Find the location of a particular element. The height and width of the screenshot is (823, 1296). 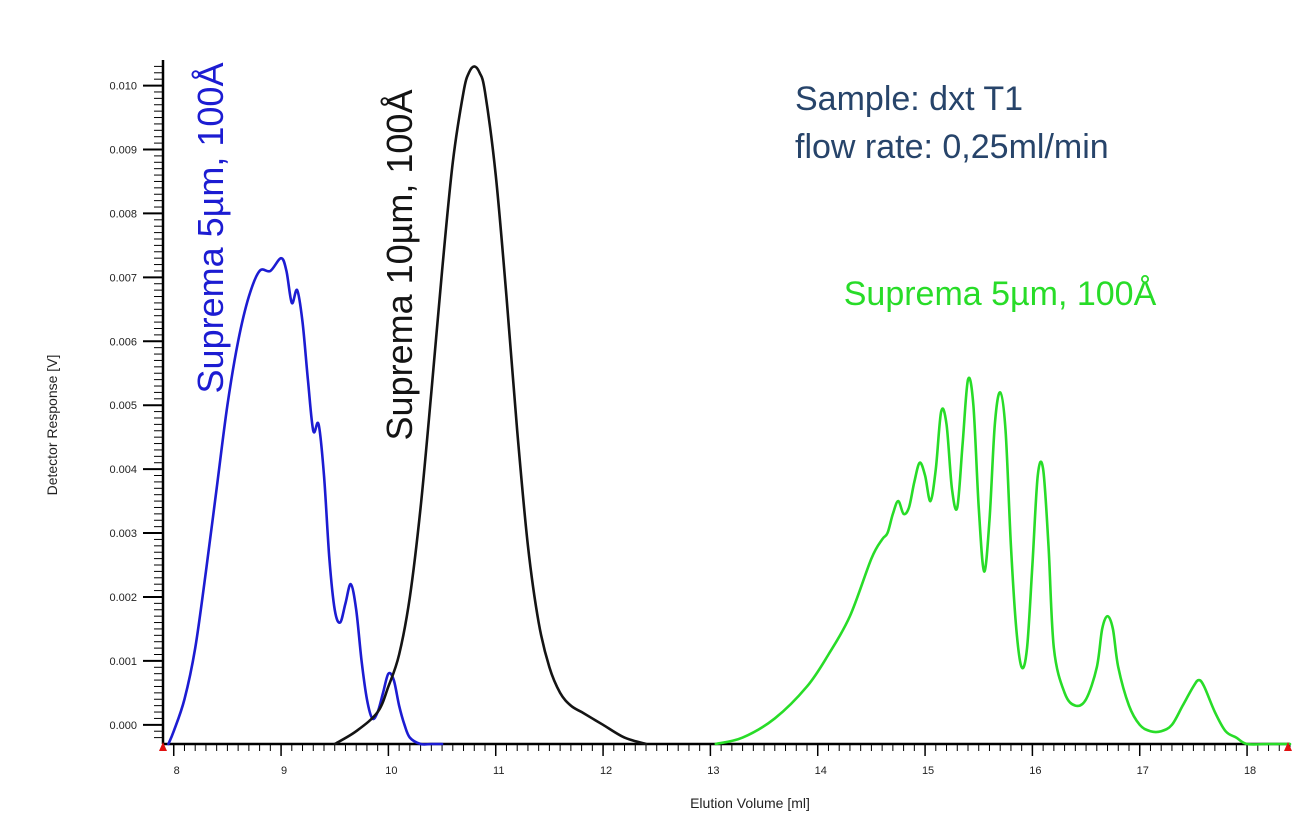

annotation-flow-rate: flow rate: 0,25ml/min is located at coordinates (952, 147).